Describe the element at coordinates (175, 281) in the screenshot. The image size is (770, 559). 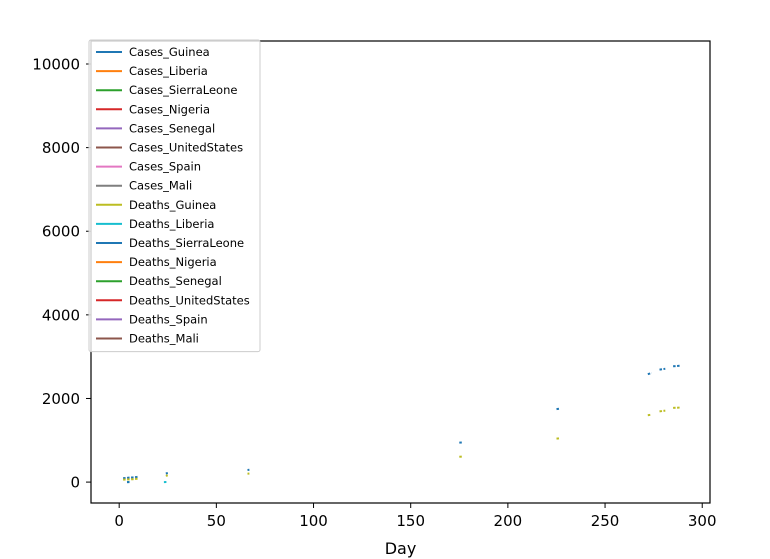
I see `legend-label-deaths-senegal: Deaths_Senegal` at that location.